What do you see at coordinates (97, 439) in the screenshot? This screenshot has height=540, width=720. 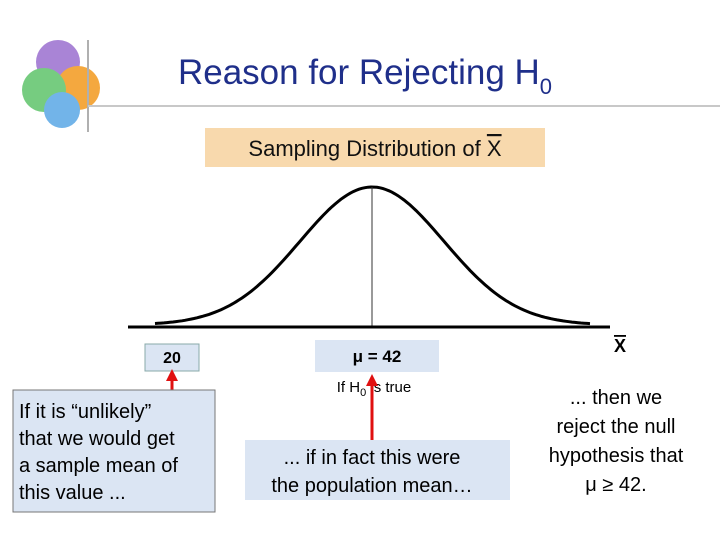 I see `note-line: that we would get` at bounding box center [97, 439].